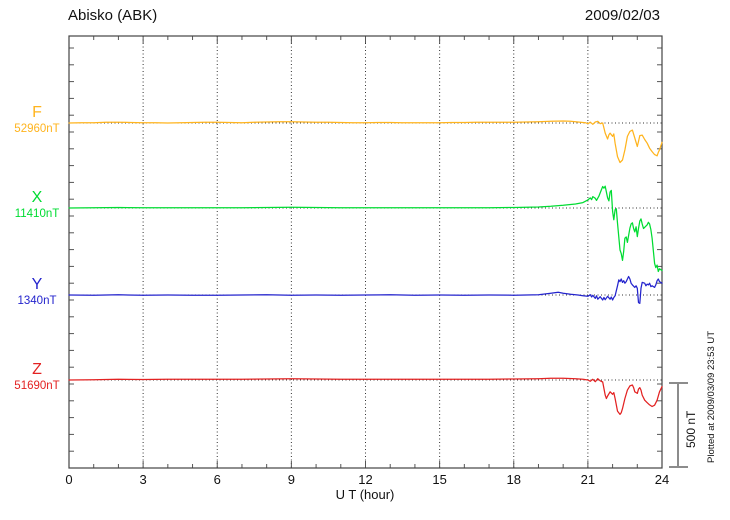 This screenshot has height=520, width=730. I want to click on station-title: Abisko (ABK), so click(113, 15).